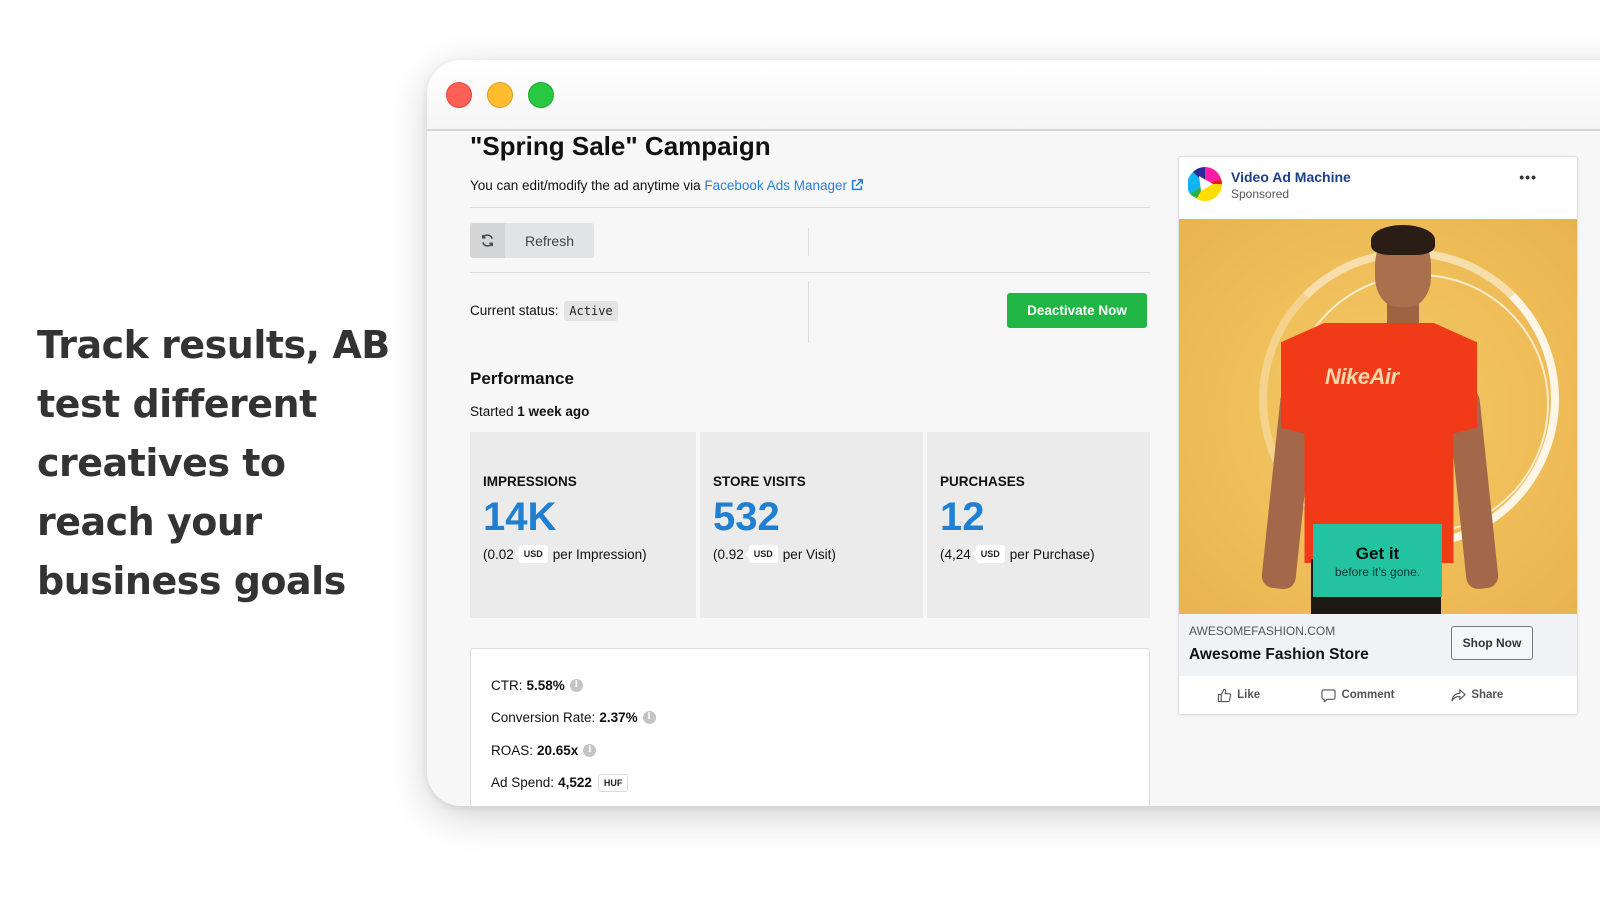  I want to click on thumbs-up-icon, so click(1225, 695).